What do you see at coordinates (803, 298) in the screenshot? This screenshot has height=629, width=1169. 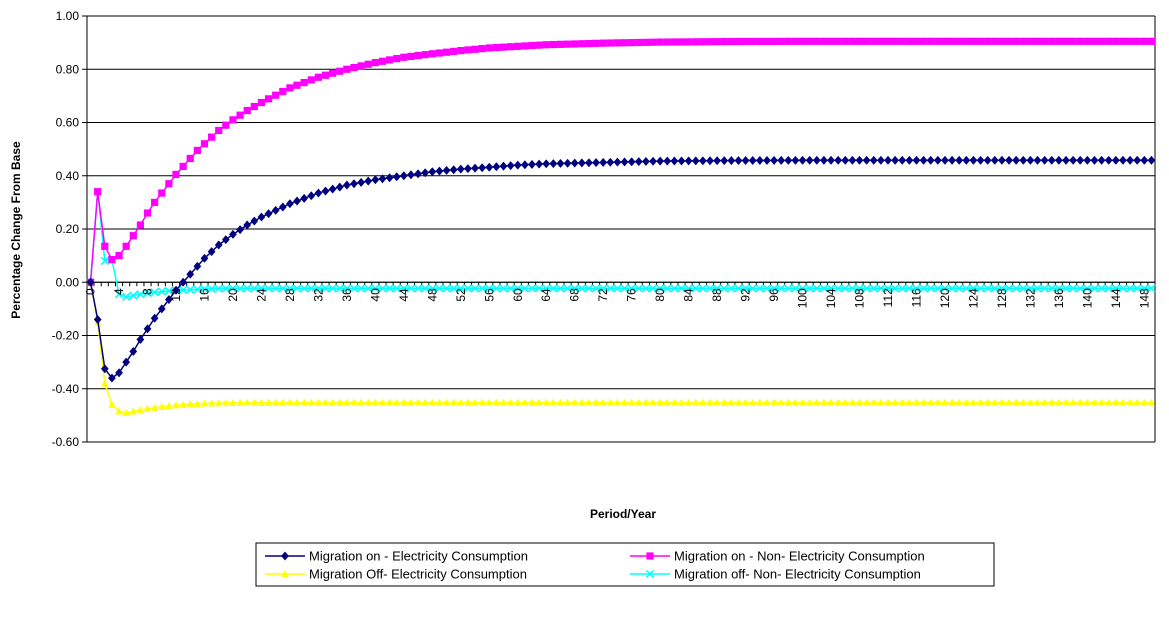 I see `x-tick-label: 100` at bounding box center [803, 298].